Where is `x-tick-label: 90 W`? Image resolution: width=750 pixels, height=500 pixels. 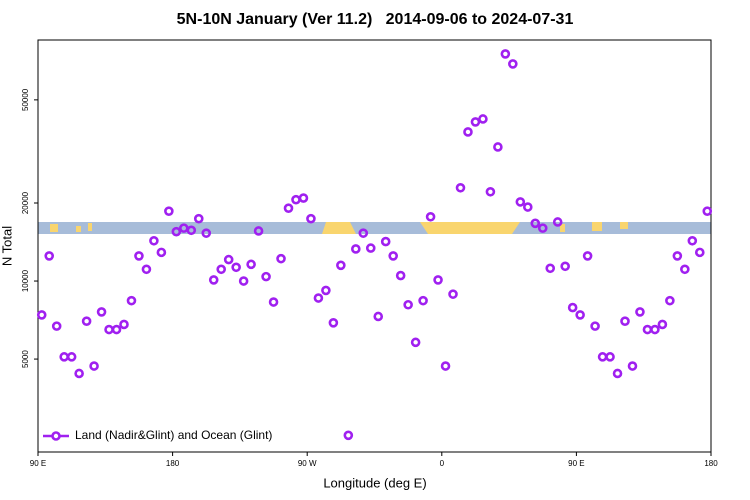
x-tick-label: 90 W is located at coordinates (307, 463).